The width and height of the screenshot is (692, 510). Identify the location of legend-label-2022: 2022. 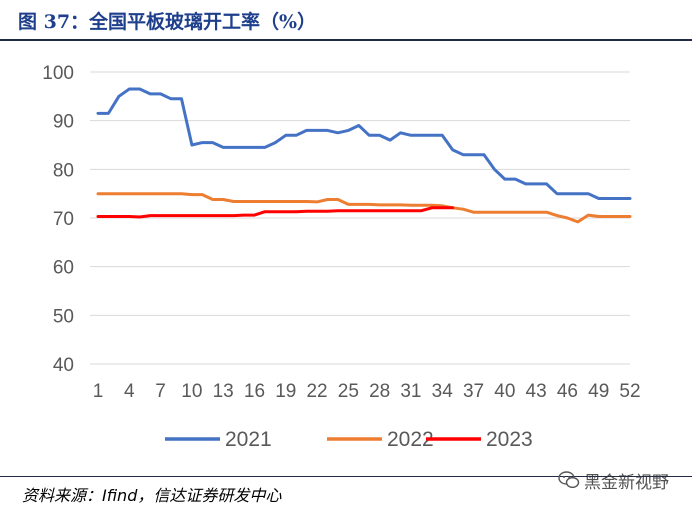
(410, 439).